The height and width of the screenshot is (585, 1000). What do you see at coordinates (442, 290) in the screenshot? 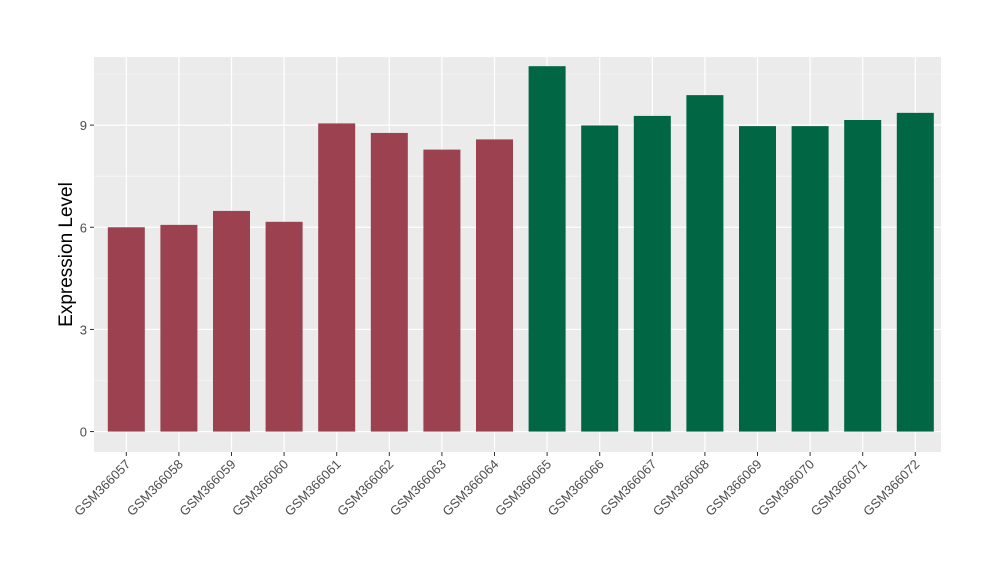
I see `bar-GSM366063` at bounding box center [442, 290].